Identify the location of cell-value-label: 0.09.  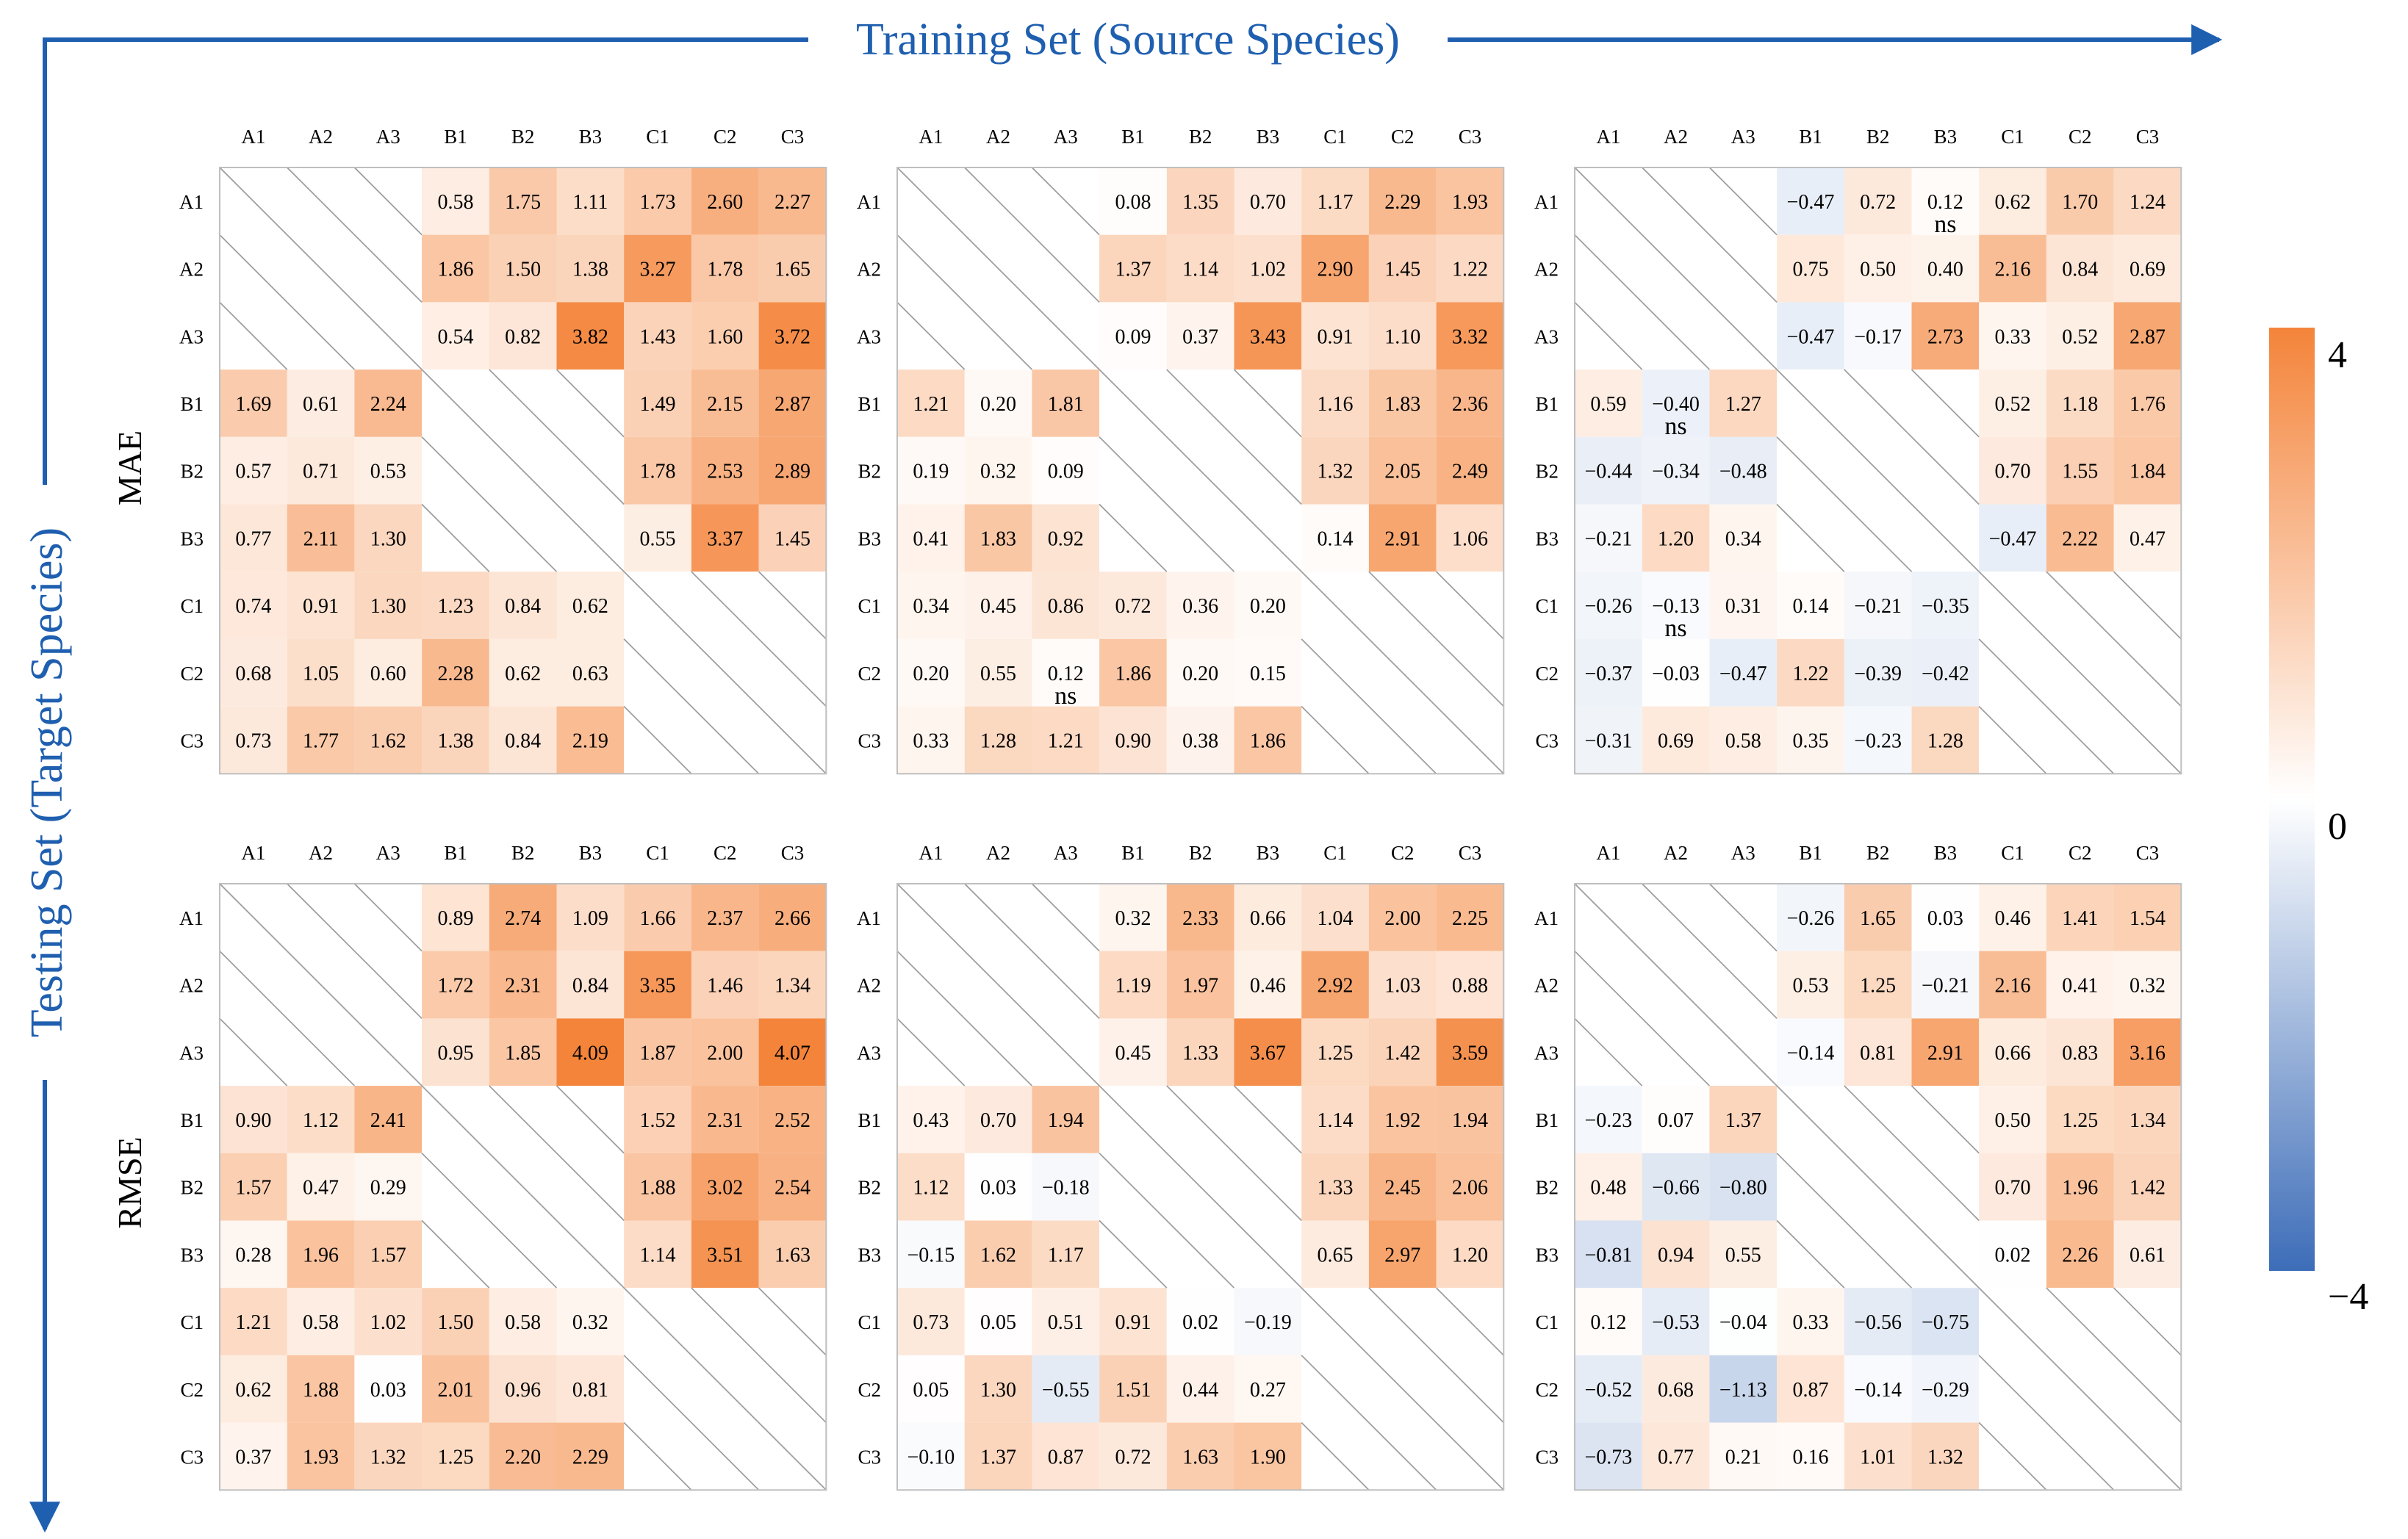
(1133, 336).